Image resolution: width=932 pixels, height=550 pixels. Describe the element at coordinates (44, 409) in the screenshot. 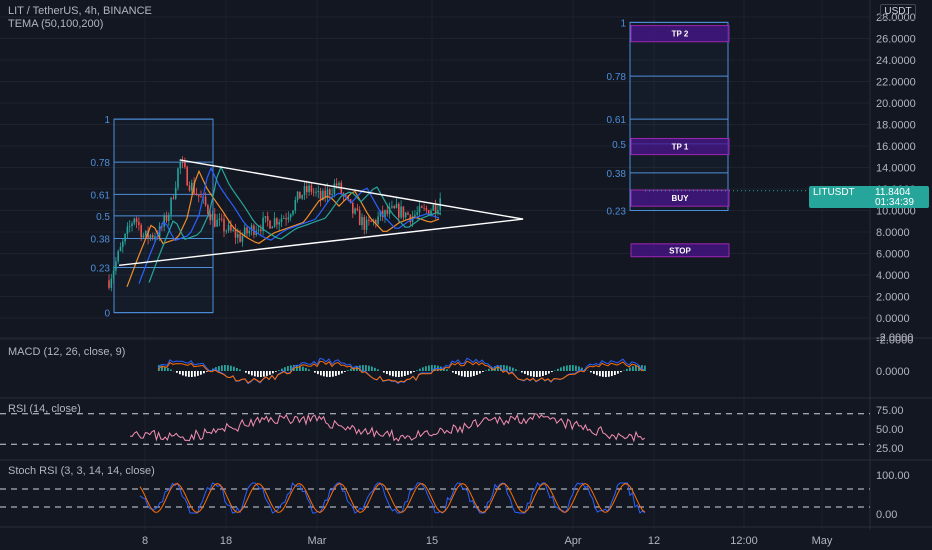

I see `rsi-label: RSI (14, close)` at that location.